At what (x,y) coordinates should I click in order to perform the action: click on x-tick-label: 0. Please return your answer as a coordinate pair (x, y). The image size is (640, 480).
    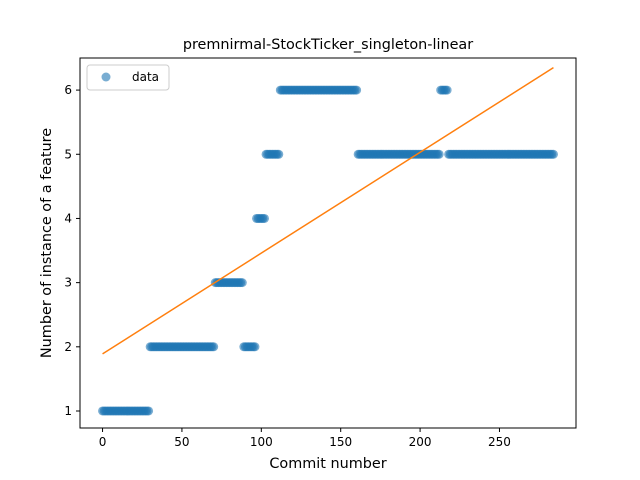
    Looking at the image, I should click on (103, 442).